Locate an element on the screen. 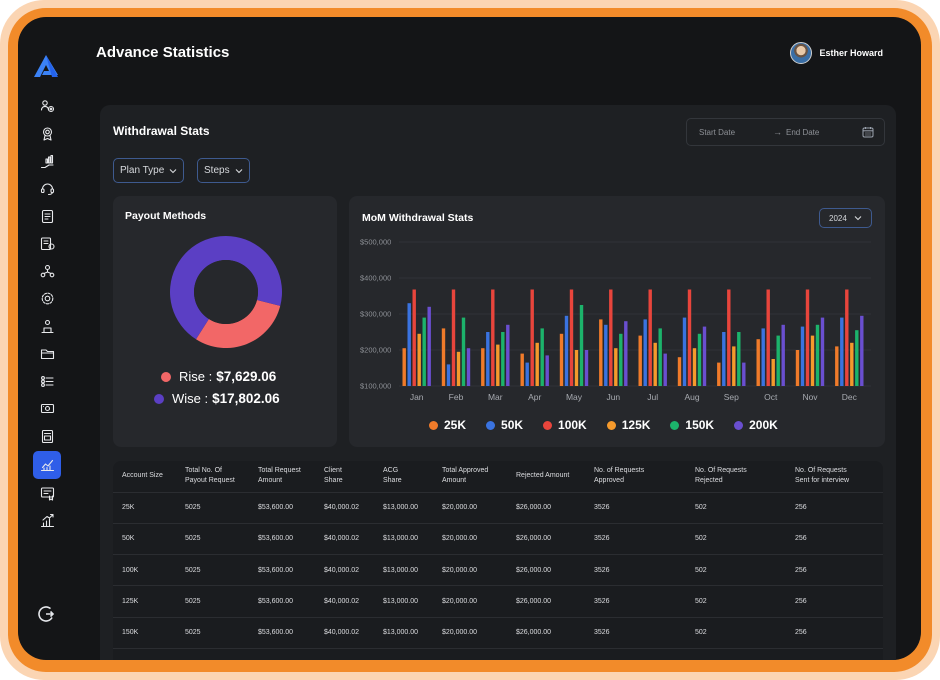  column-header: ACG Share is located at coordinates (403, 476).